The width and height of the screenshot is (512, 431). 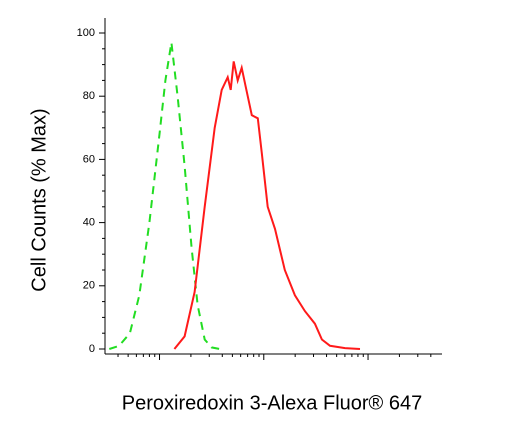 I want to click on x-axis-label: Peroxiredoxin 3-Alexa Fluor® 647, so click(x=272, y=403).